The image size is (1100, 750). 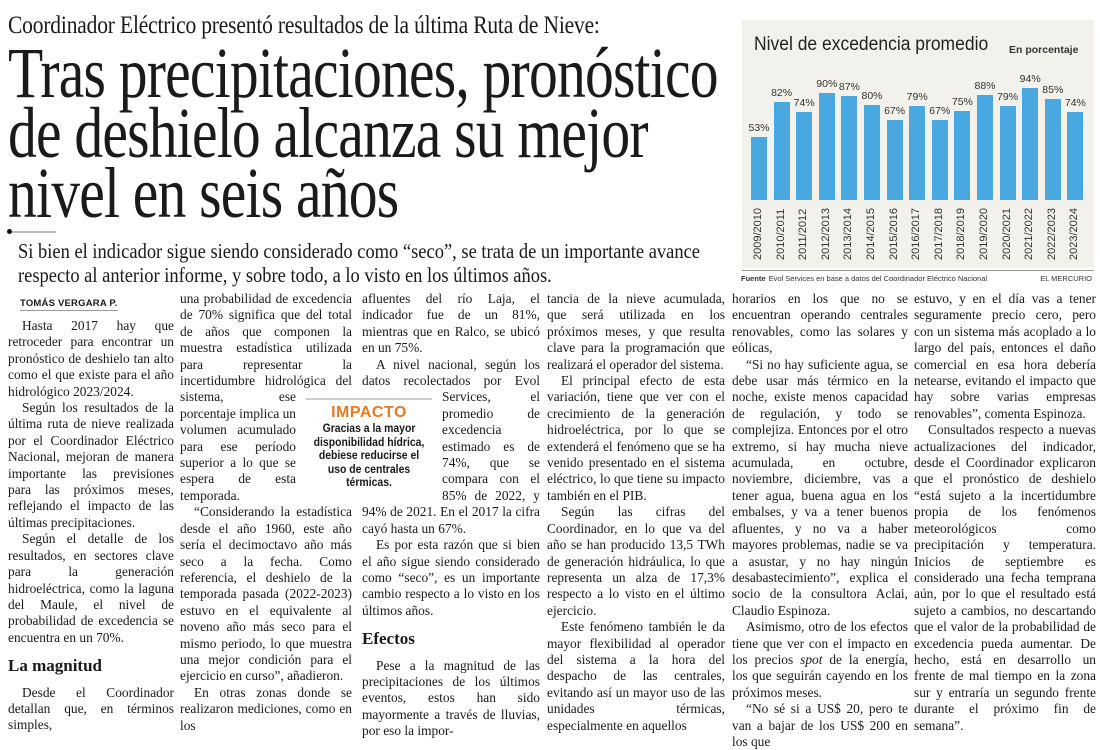 I want to click on category-label: 2018/2019, so click(x=961, y=234).